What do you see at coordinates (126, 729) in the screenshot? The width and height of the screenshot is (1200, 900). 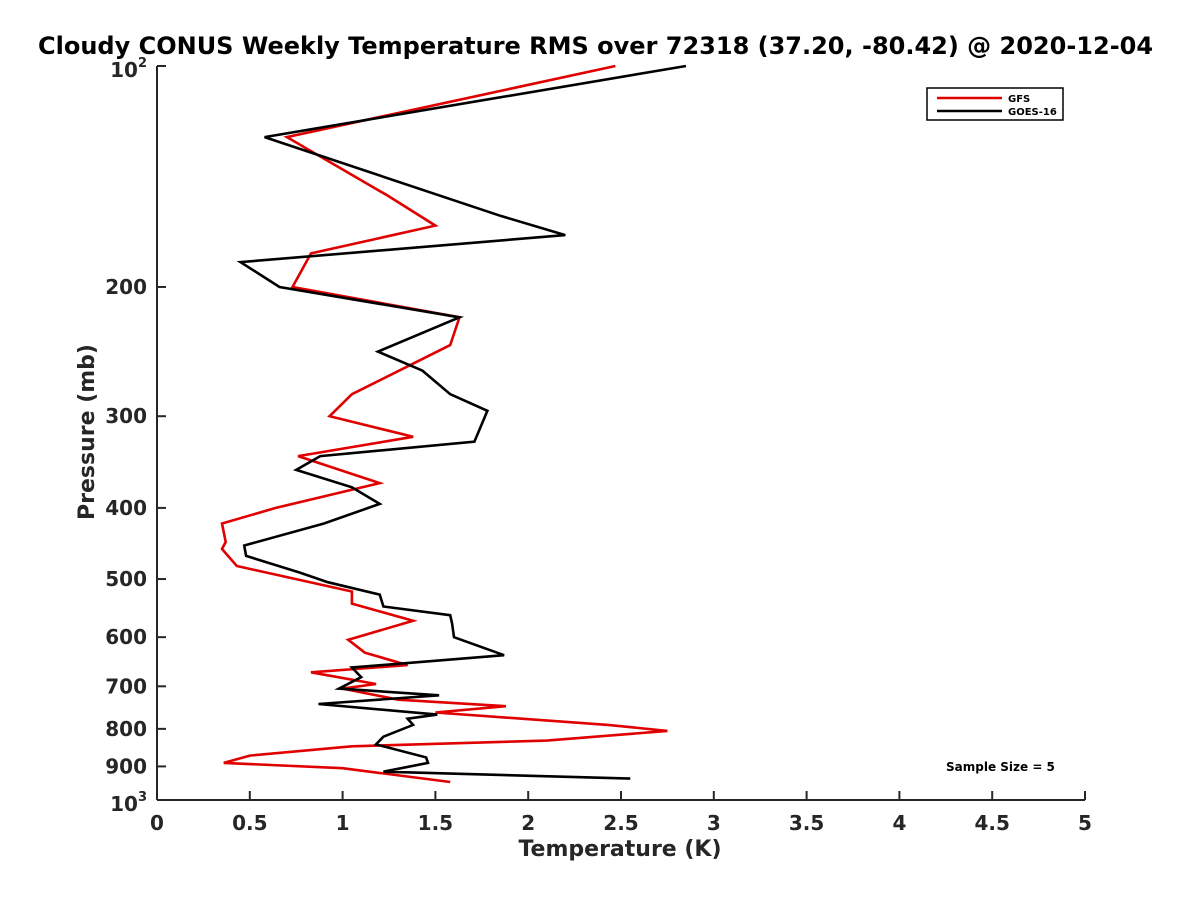 I see `y-tick-label: 800` at bounding box center [126, 729].